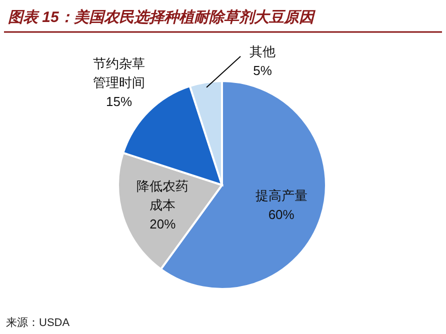  I want to click on source-note: 来源：USDA, so click(38, 322).